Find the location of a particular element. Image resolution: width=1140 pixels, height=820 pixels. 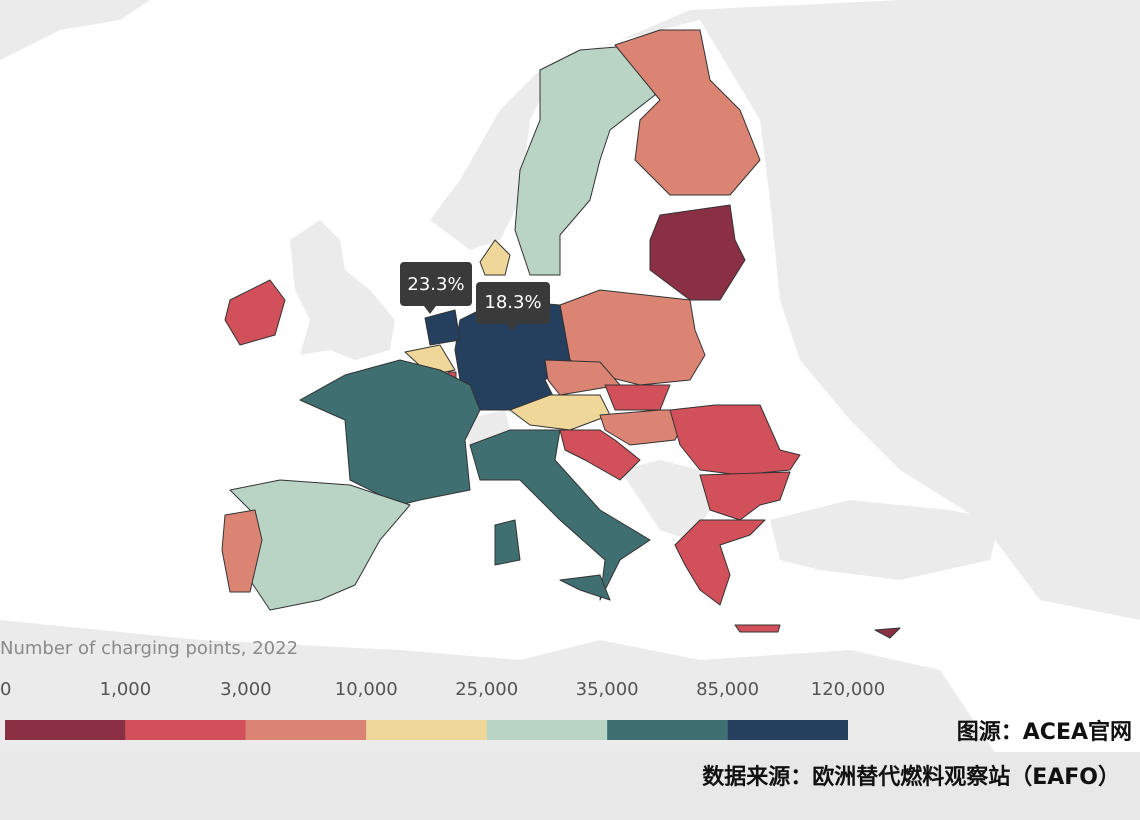

legend-title: Number of charging points, 2022 is located at coordinates (149, 648).